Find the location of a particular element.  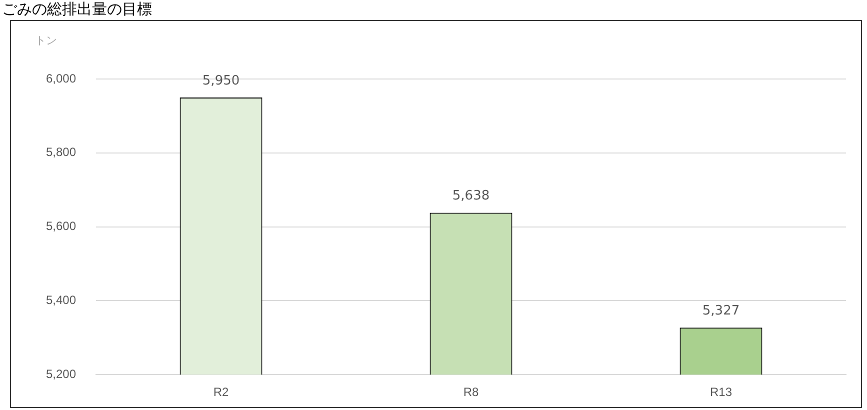

y-tick-label: 5,200 is located at coordinates (61, 373).